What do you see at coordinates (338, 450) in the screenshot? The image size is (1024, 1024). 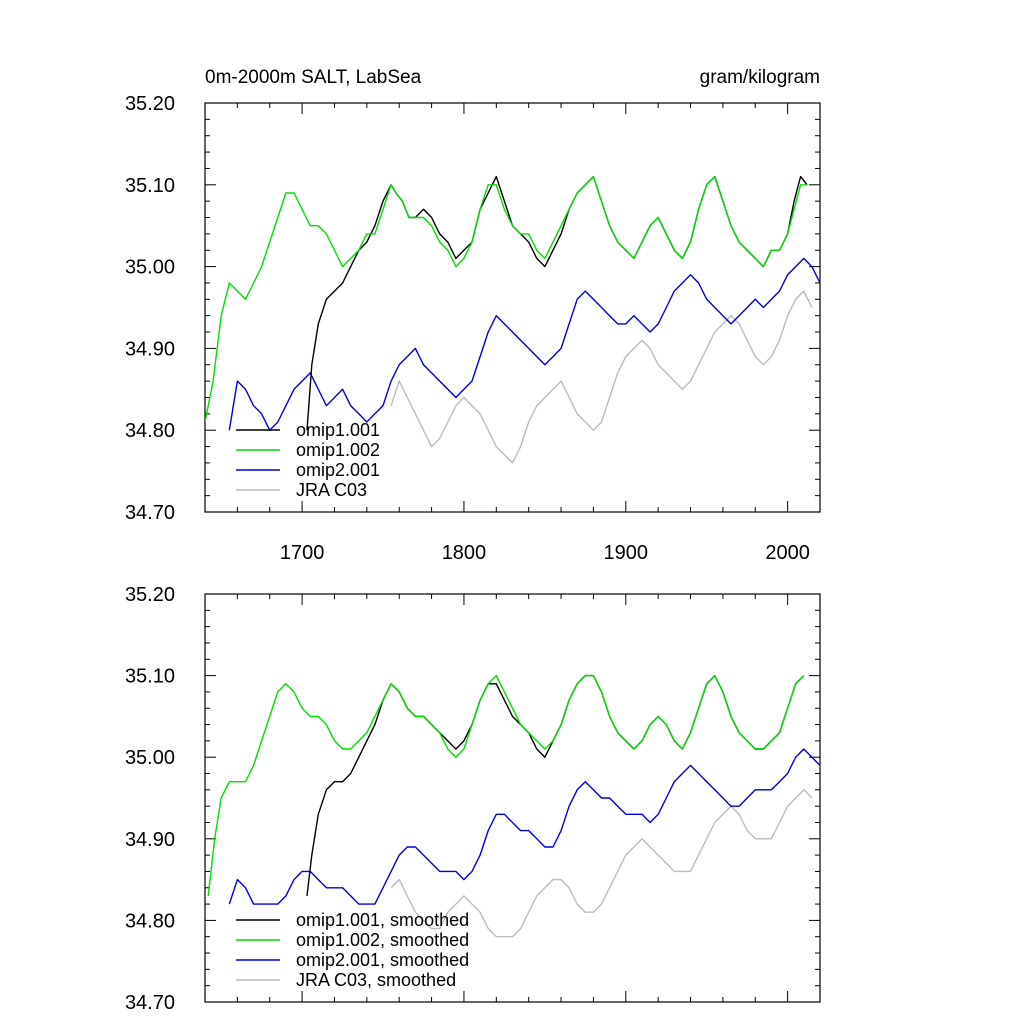 I see `top-legend-label: omip1.002` at bounding box center [338, 450].